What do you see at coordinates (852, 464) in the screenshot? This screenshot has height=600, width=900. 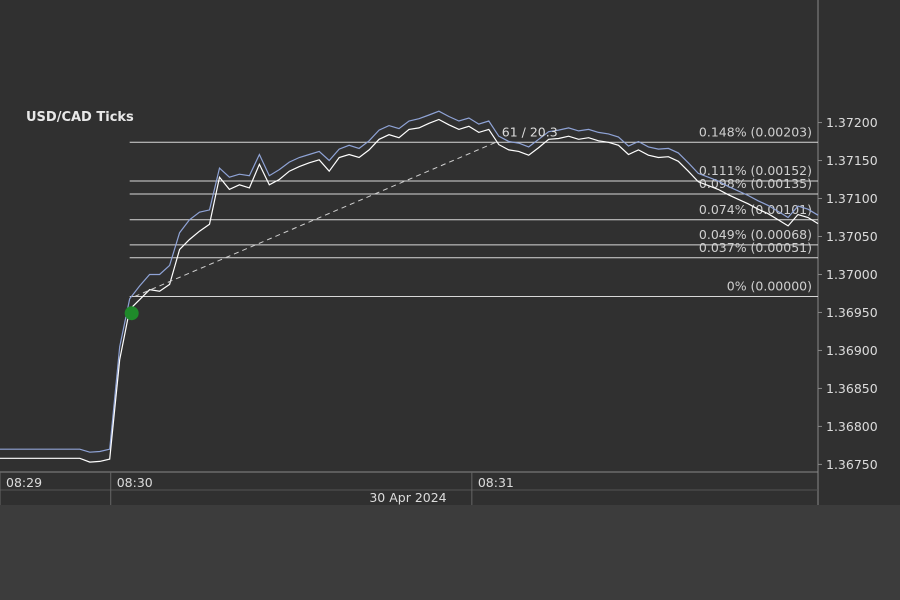 I see `y-tick-label: 1.36750` at bounding box center [852, 464].